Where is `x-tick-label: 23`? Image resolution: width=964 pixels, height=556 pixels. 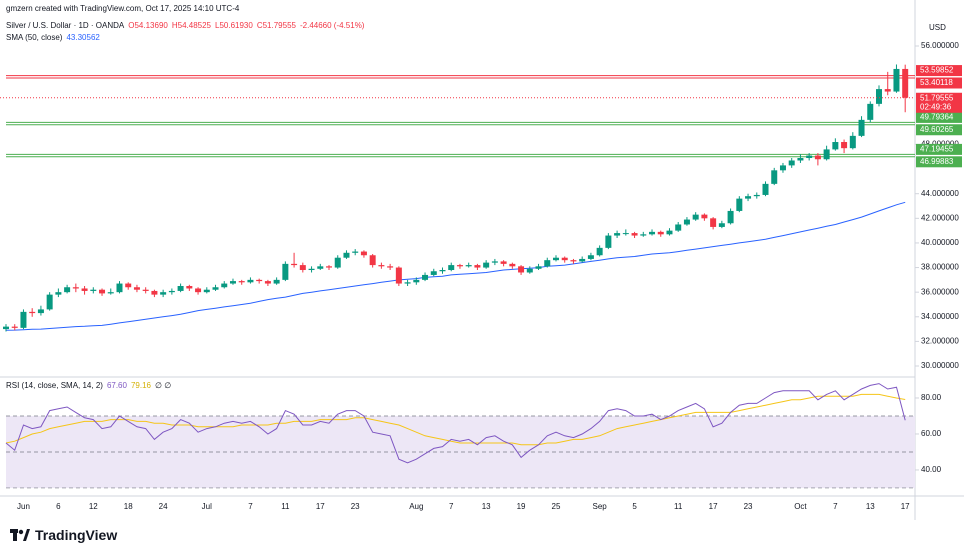 x-tick-label: 23 is located at coordinates (748, 506).